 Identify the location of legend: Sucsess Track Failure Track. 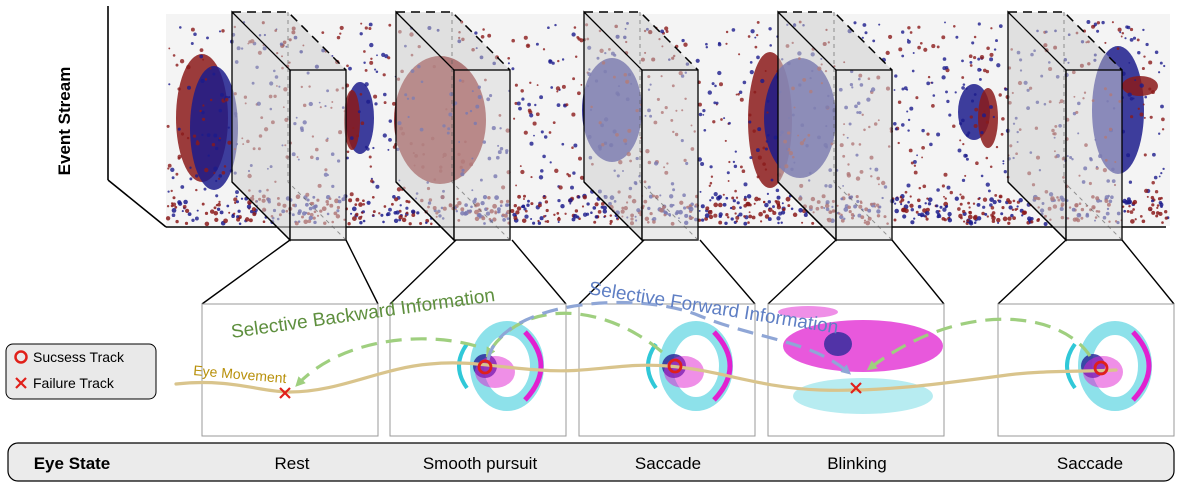
(81, 371).